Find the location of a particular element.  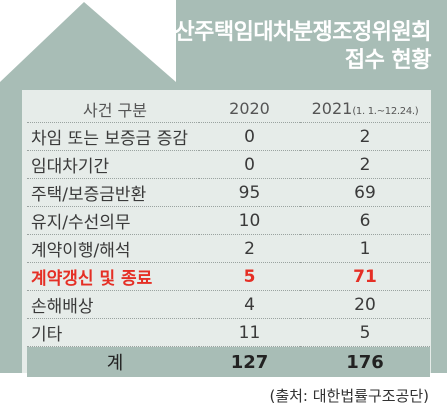

row-value-2020: 11 is located at coordinates (249, 332).